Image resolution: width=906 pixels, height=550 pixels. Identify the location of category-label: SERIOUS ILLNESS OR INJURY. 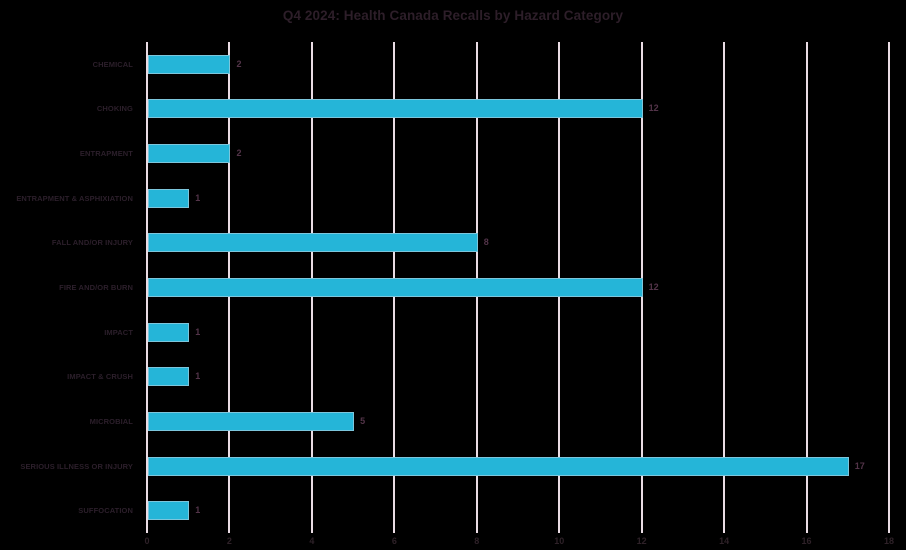
(76, 466).